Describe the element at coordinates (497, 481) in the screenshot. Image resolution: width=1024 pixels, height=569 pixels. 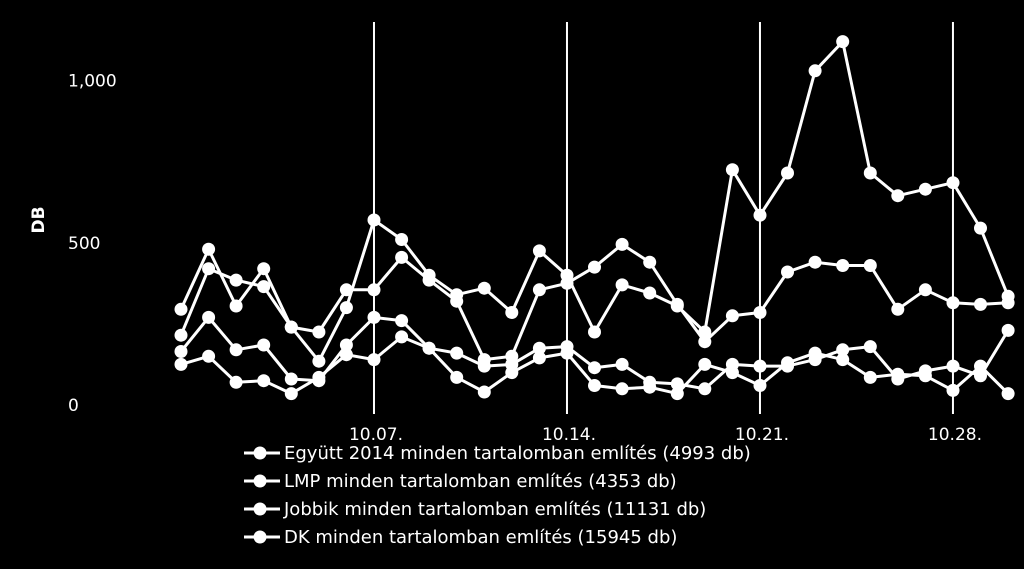
I see `legend-item: LMP minden tartalomban említés (4353 db)` at that location.